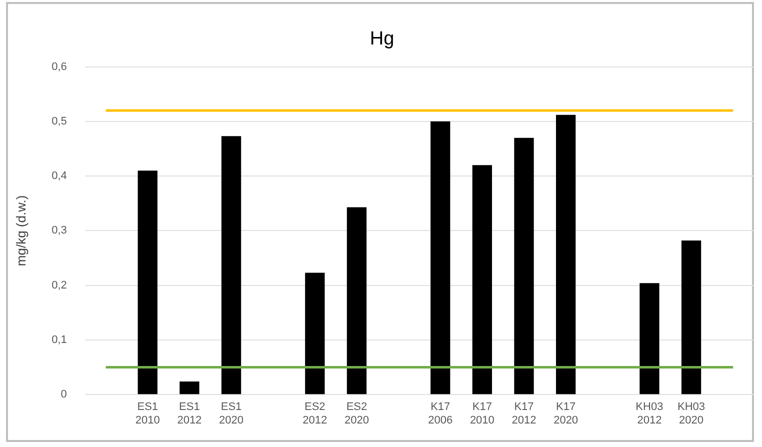  Describe the element at coordinates (356, 413) in the screenshot. I see `x-tick-label: ES2 2020` at that location.